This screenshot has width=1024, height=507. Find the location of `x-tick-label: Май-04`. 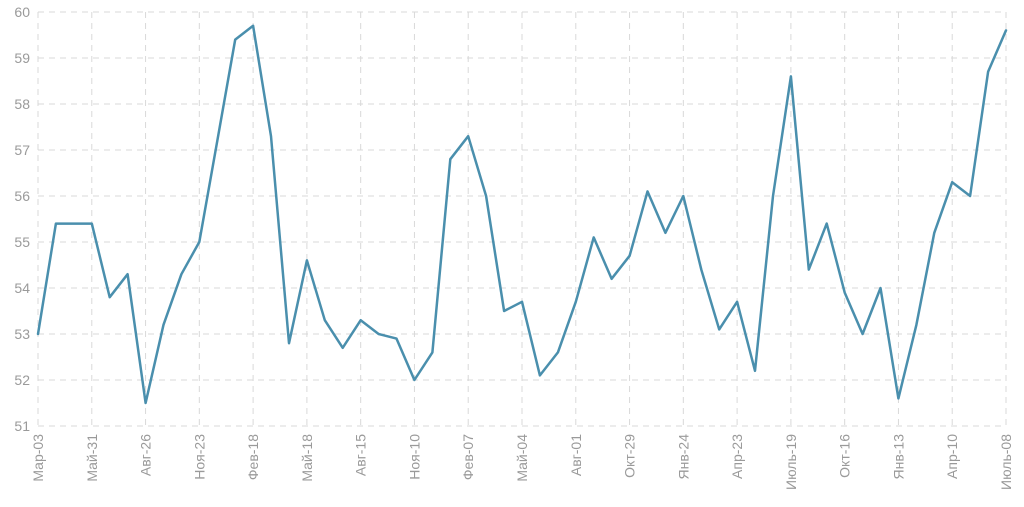

x-tick-label: Май-04 is located at coordinates (522, 458).